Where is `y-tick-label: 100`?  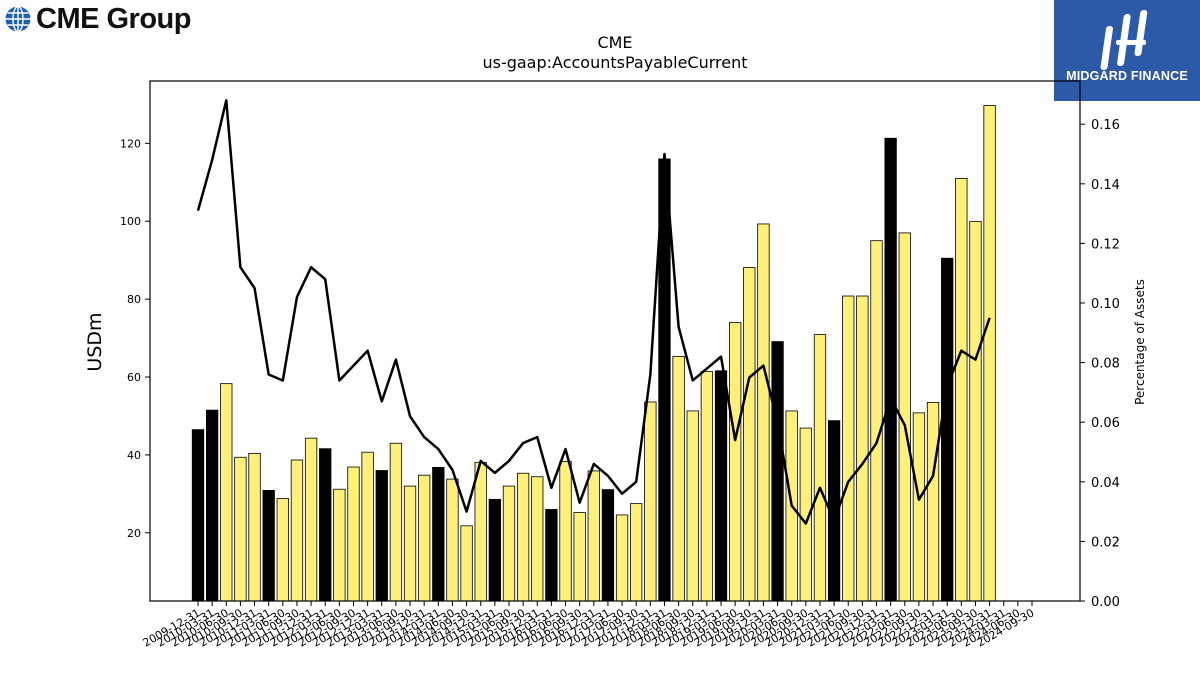
y-tick-label: 100 is located at coordinates (130, 221).